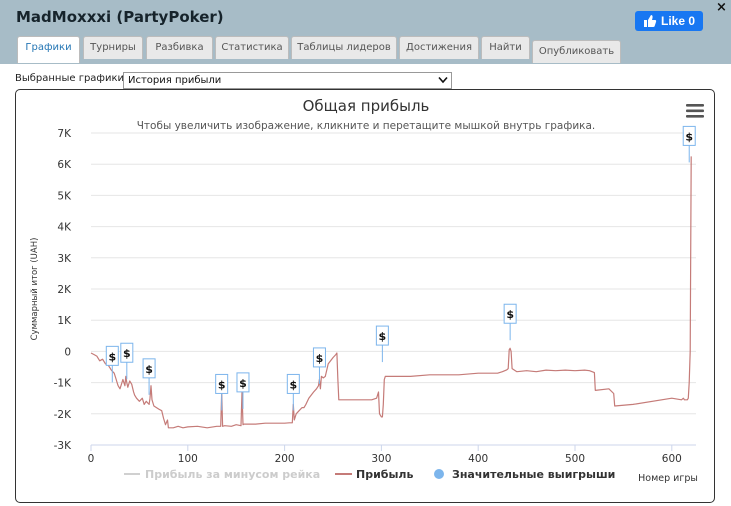  Describe the element at coordinates (381, 459) in the screenshot. I see `x-tick-label: 300` at that location.